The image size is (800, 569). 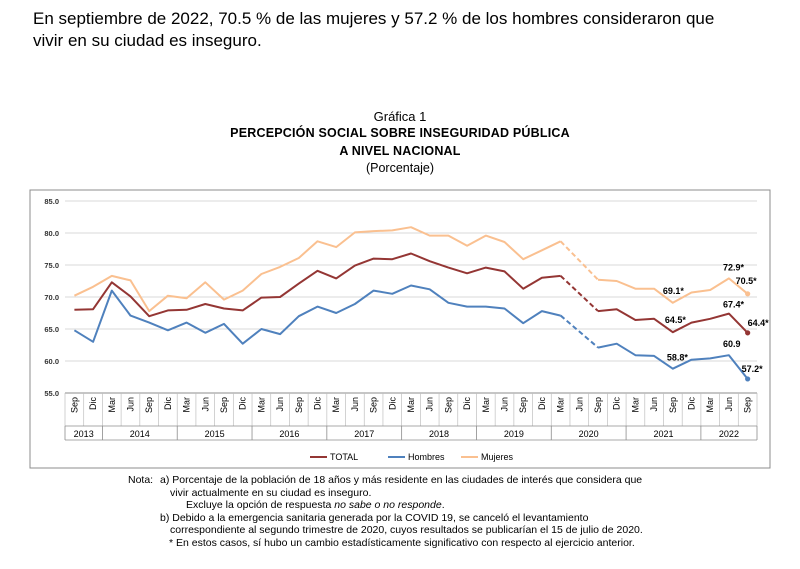 I want to click on y-tick-label: 60.0, so click(x=51, y=361).